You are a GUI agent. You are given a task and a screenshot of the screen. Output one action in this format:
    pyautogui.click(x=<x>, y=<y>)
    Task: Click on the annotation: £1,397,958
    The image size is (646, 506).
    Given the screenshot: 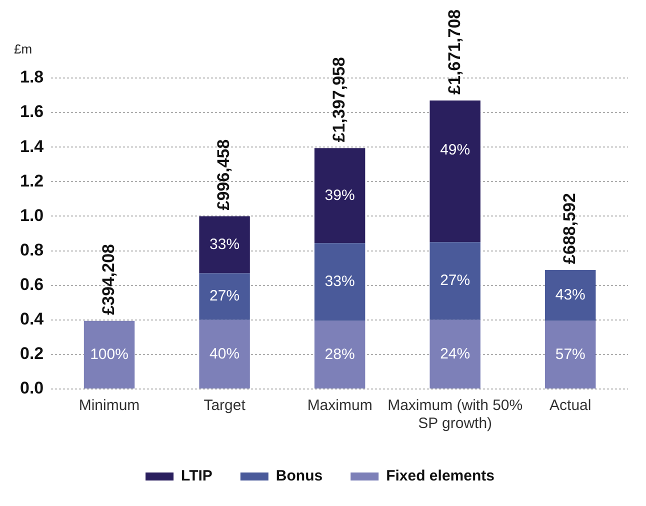 What is the action you would take?
    pyautogui.click(x=339, y=99)
    